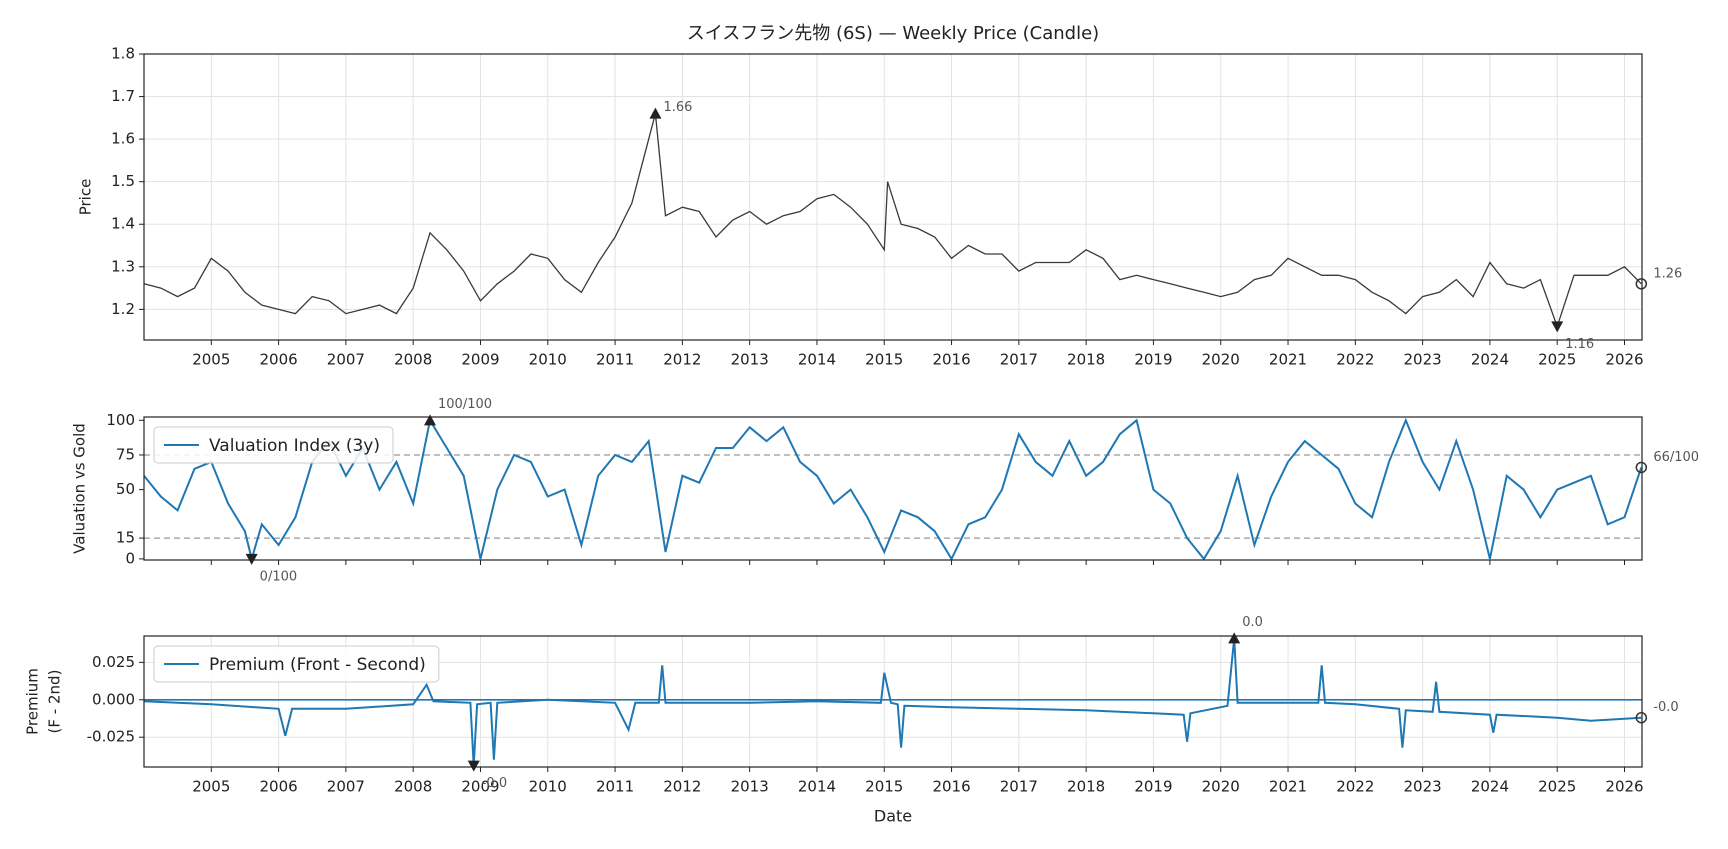  I want to click on y-axis-label: Price, so click(86, 197).